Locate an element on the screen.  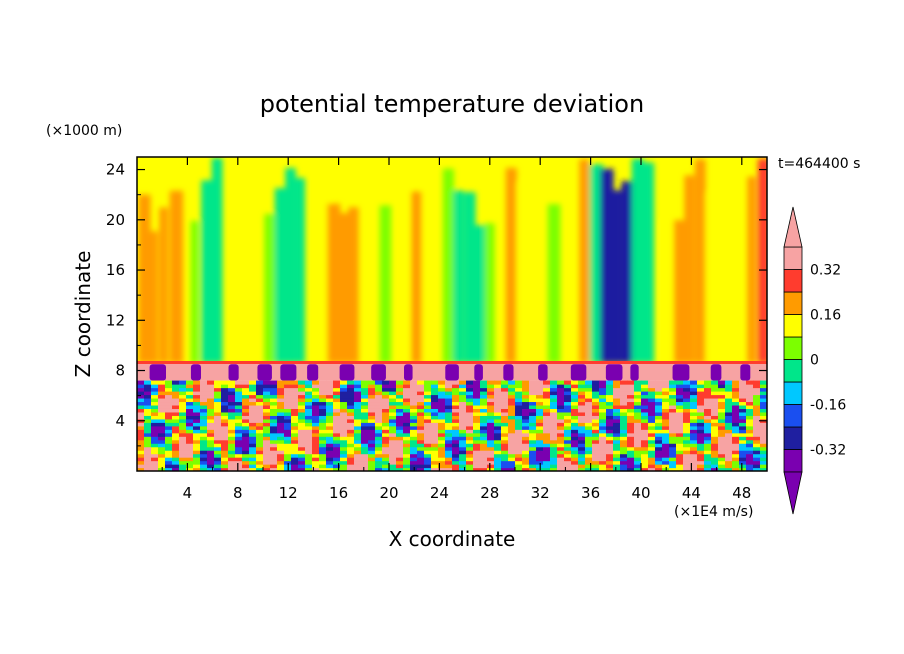
colorbar-over-arrow is located at coordinates (793, 227).